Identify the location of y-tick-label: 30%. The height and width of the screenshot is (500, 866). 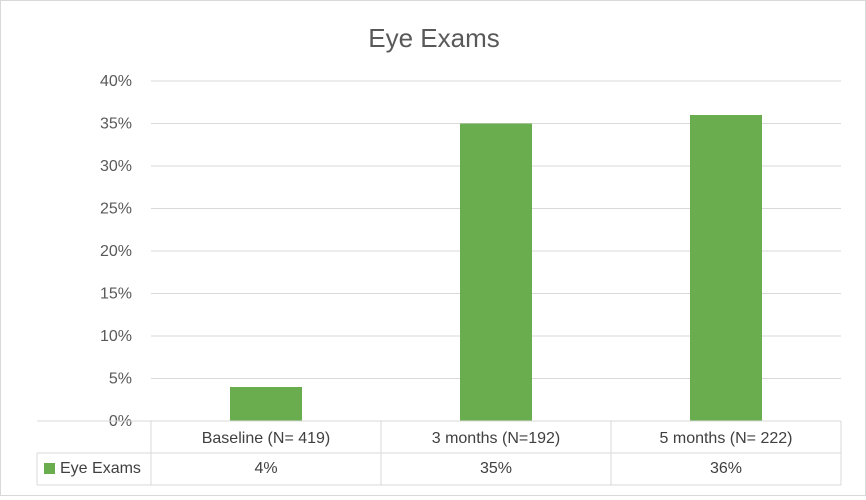
(116, 166).